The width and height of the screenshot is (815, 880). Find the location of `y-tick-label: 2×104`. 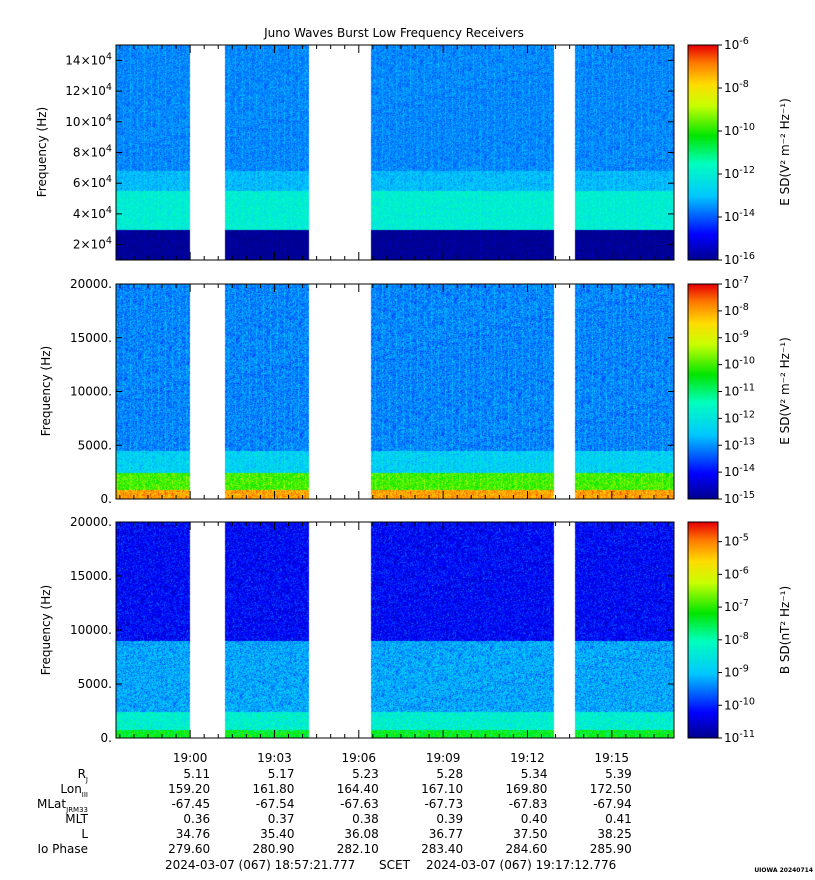

y-tick-label: 2×104 is located at coordinates (92, 244).